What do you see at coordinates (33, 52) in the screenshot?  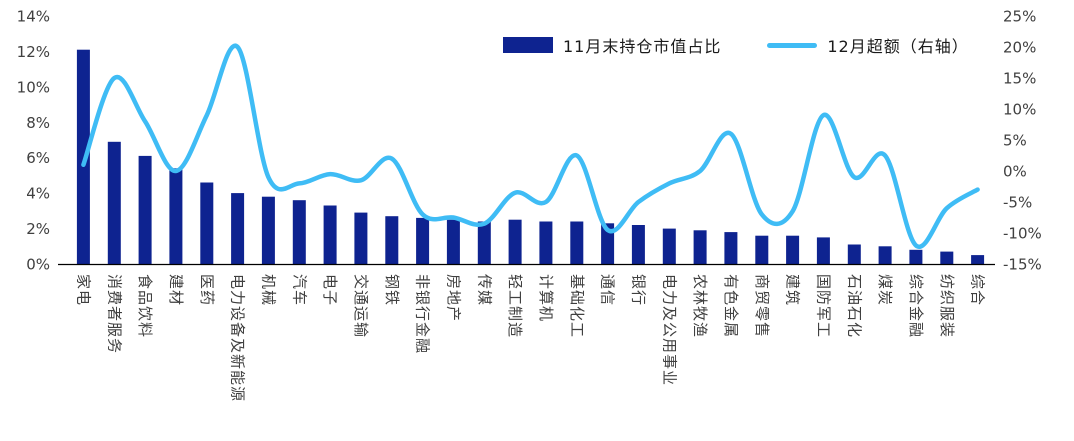 I see `left-axis-tick-label: 12%` at bounding box center [33, 52].